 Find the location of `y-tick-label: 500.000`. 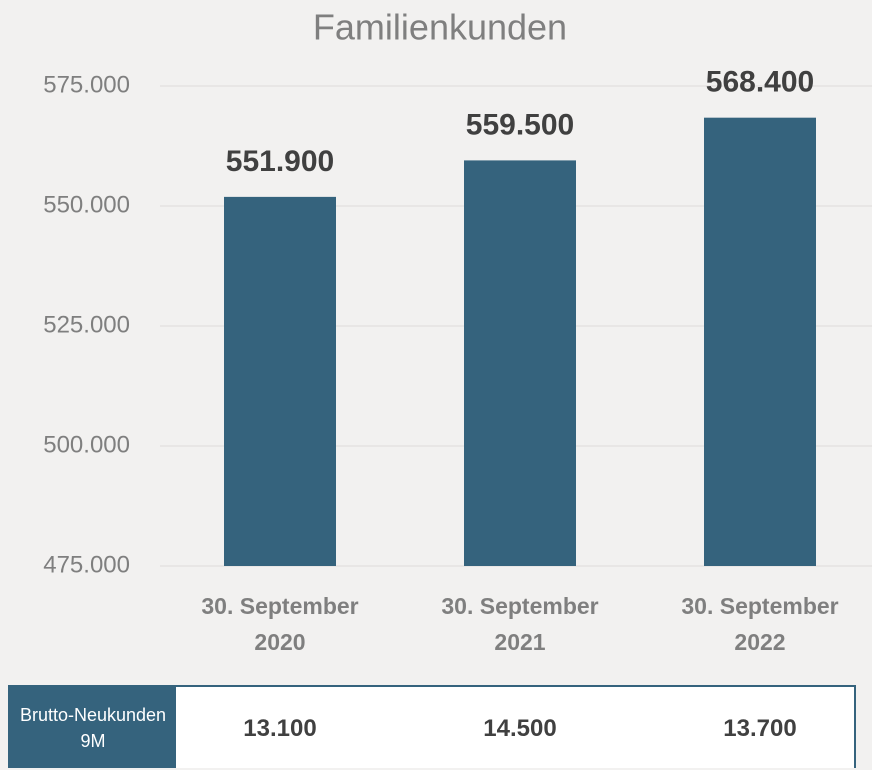

y-tick-label: 500.000 is located at coordinates (86, 444).